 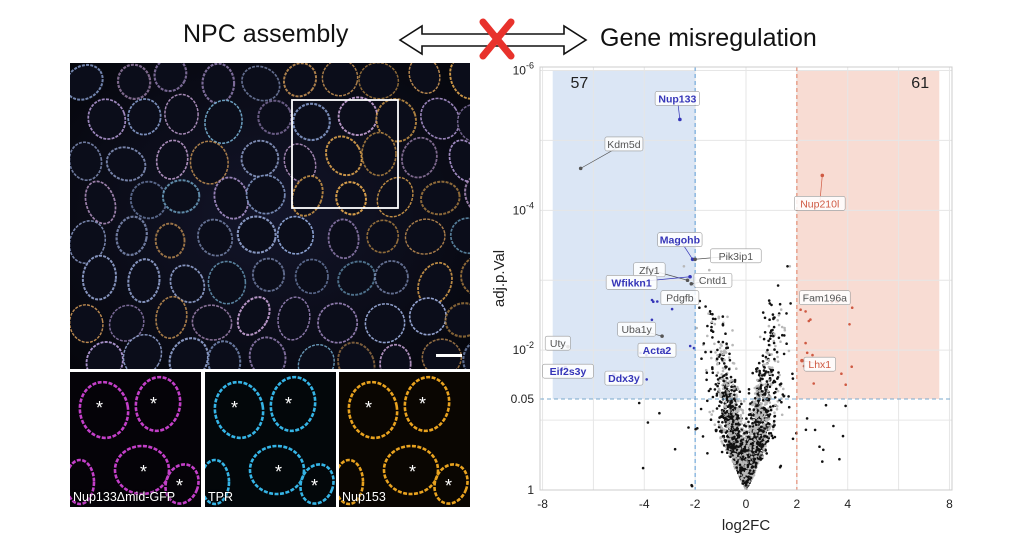 I want to click on gene-label: Eif2s3y, so click(x=568, y=372).